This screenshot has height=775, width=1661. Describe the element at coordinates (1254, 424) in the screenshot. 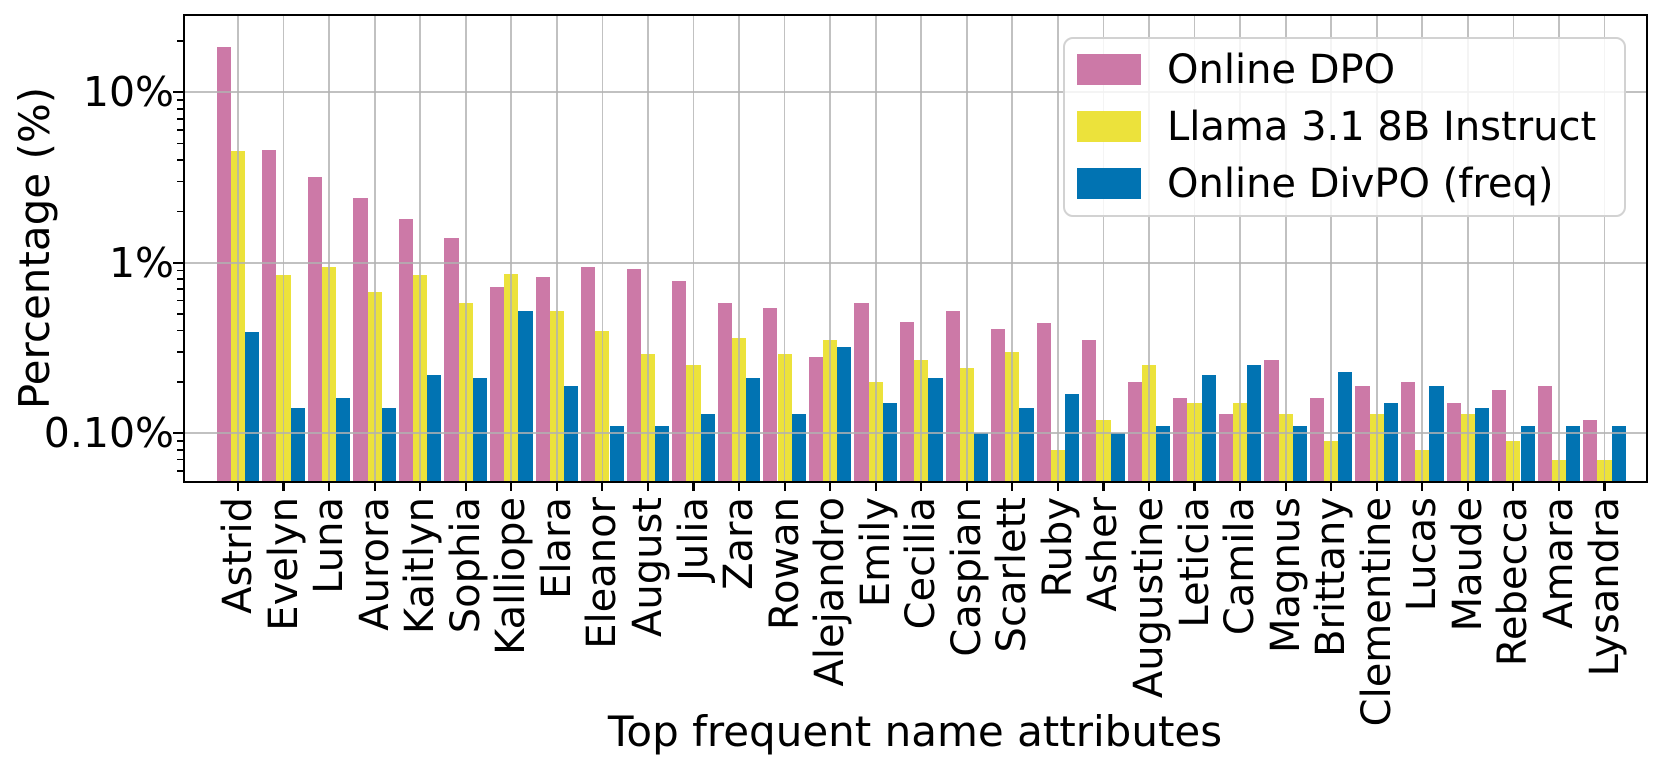

I see `bar-online-divpo-freq--camila` at that location.